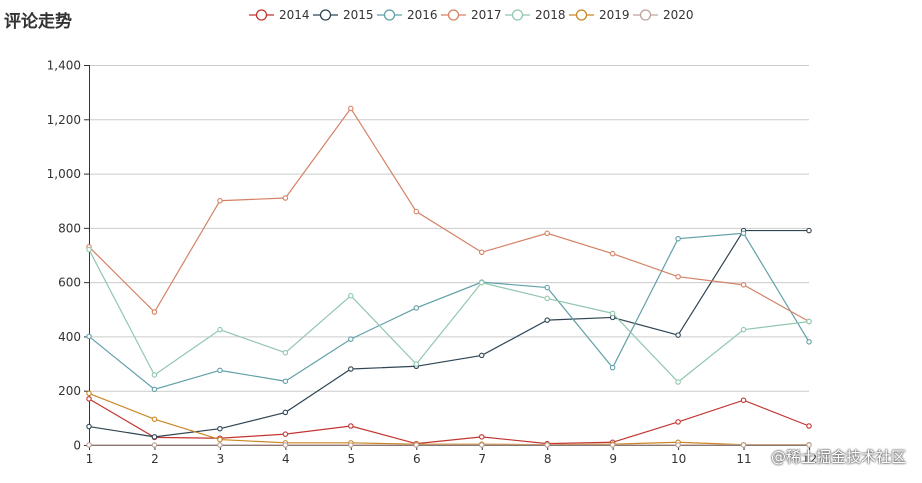  Describe the element at coordinates (550, 15) in the screenshot. I see `legend-label: 2018` at that location.